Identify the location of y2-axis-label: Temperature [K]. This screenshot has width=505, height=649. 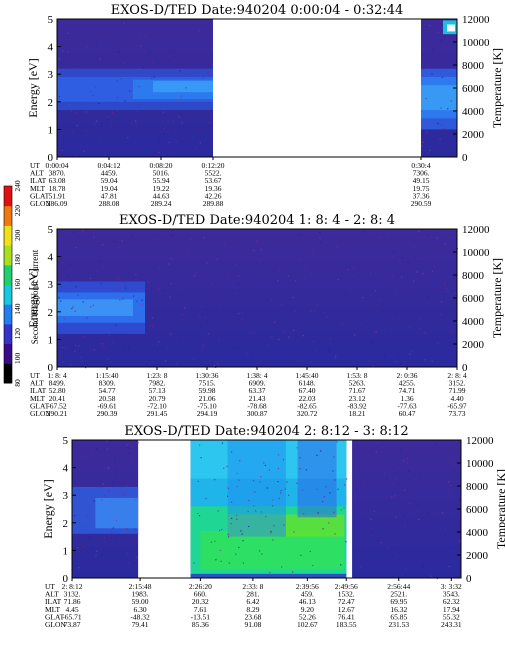
(499, 509).